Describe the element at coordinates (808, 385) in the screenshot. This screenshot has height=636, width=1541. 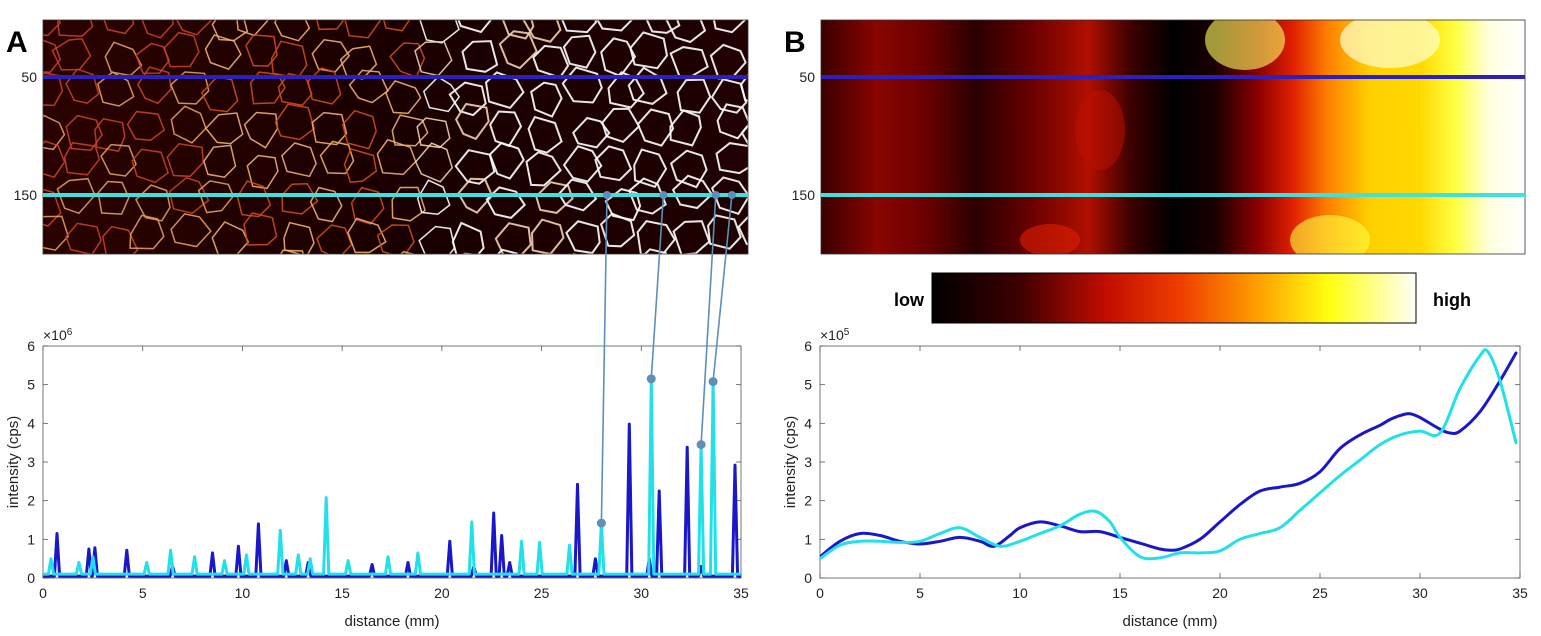
I see `chart-b-y-tick-label: 5` at that location.